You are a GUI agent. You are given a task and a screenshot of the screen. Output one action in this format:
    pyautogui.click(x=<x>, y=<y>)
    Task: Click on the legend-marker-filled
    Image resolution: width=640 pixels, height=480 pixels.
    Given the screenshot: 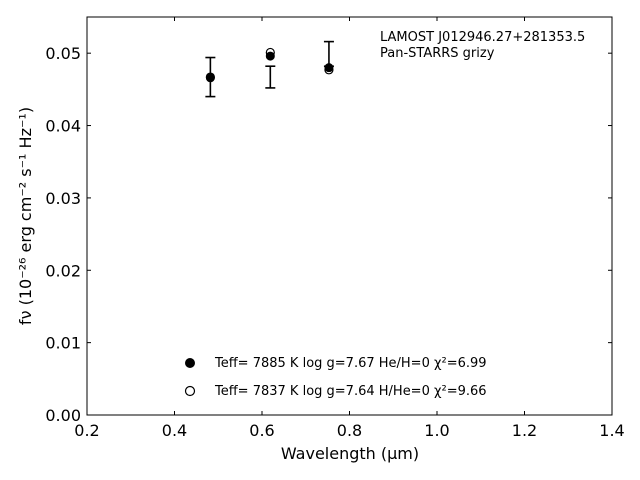 What is the action you would take?
    pyautogui.click(x=190, y=363)
    